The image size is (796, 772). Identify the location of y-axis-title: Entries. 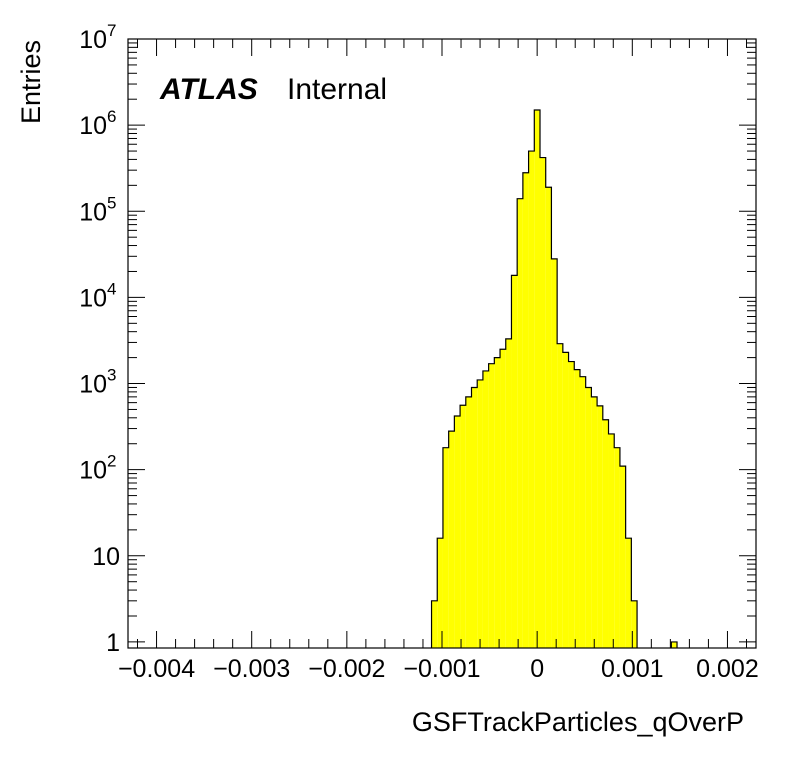
(31, 82).